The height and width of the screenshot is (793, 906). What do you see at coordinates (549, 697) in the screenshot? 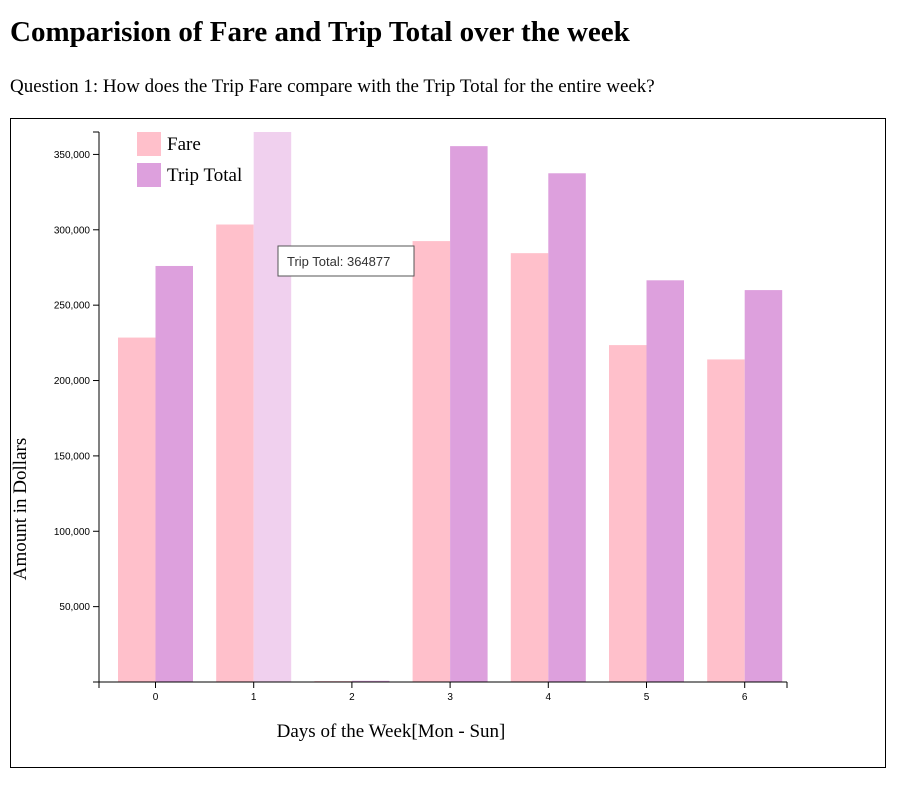
I see `x-tick-label: 4` at bounding box center [549, 697].